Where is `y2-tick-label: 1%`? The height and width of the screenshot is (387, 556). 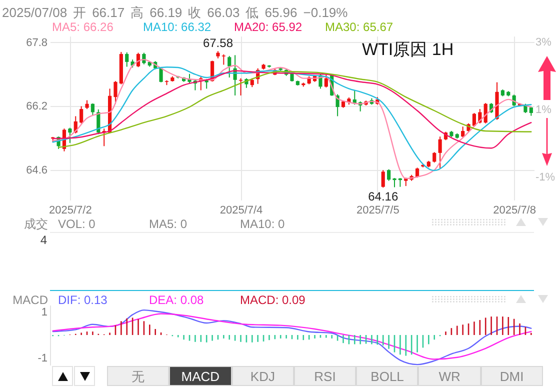
y2-tick-label: 1% is located at coordinates (544, 110).